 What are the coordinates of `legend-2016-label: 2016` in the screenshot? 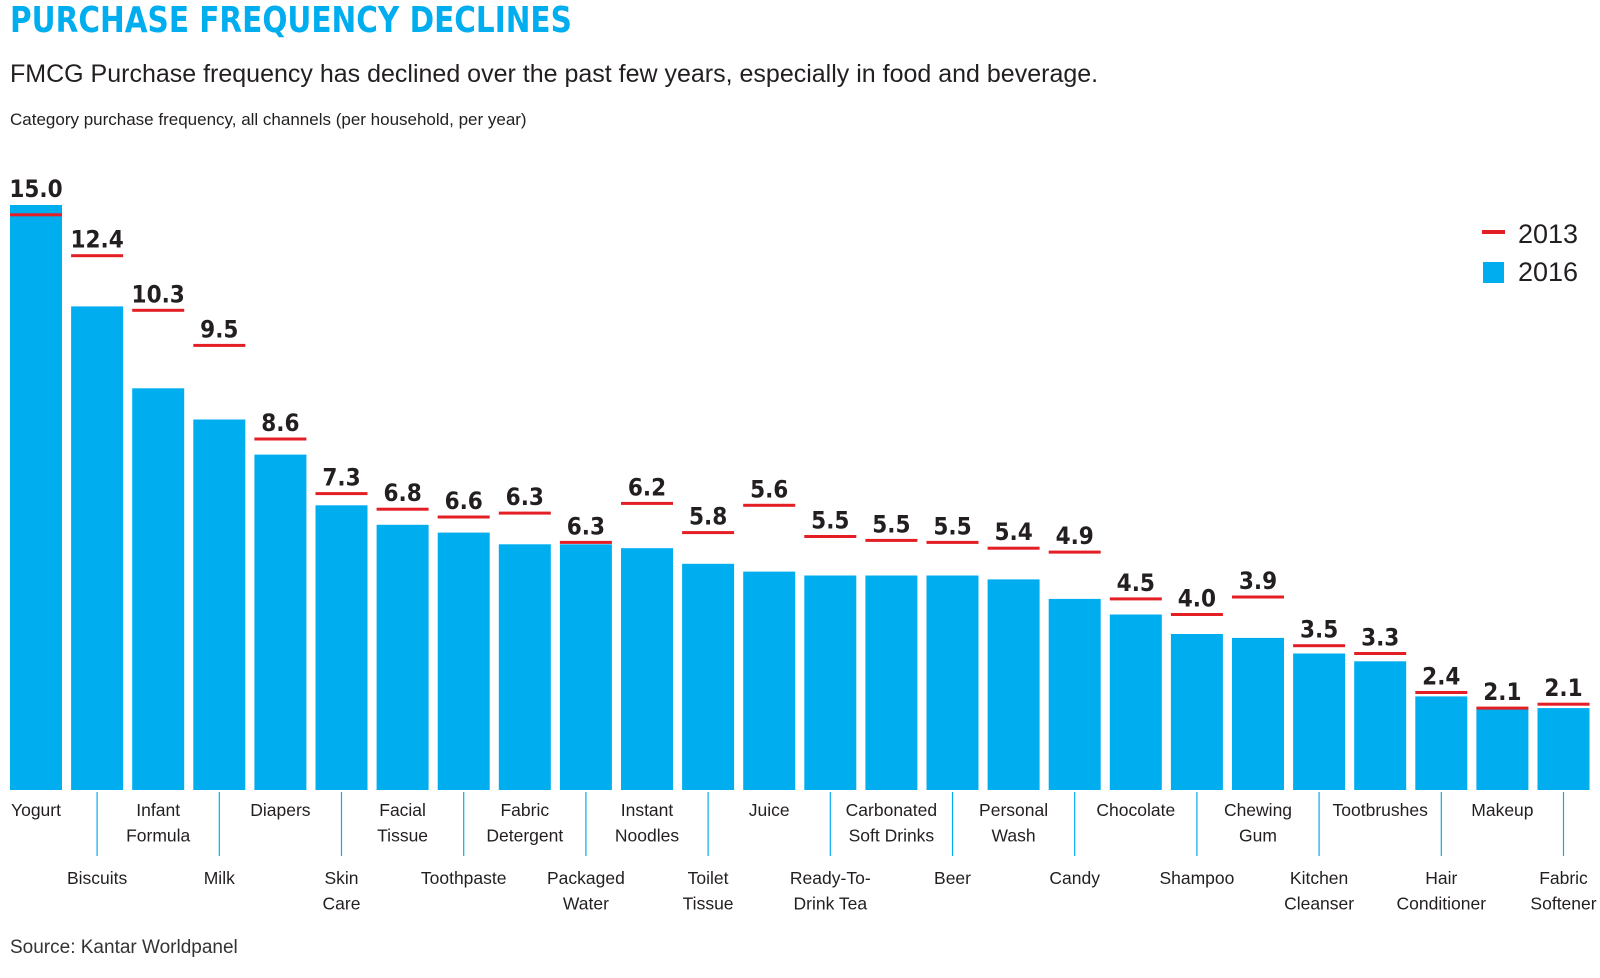 It's located at (1548, 272).